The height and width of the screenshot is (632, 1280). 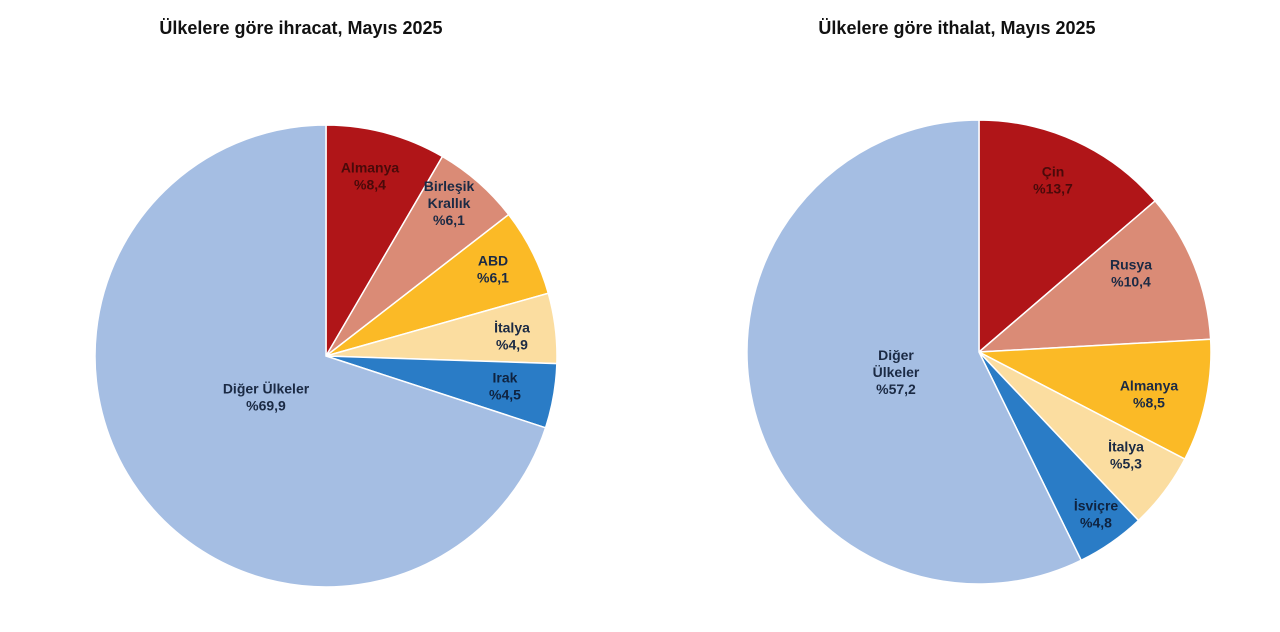 What do you see at coordinates (370, 176) in the screenshot?
I see `export-label-almanya: Almanya %8,4` at bounding box center [370, 176].